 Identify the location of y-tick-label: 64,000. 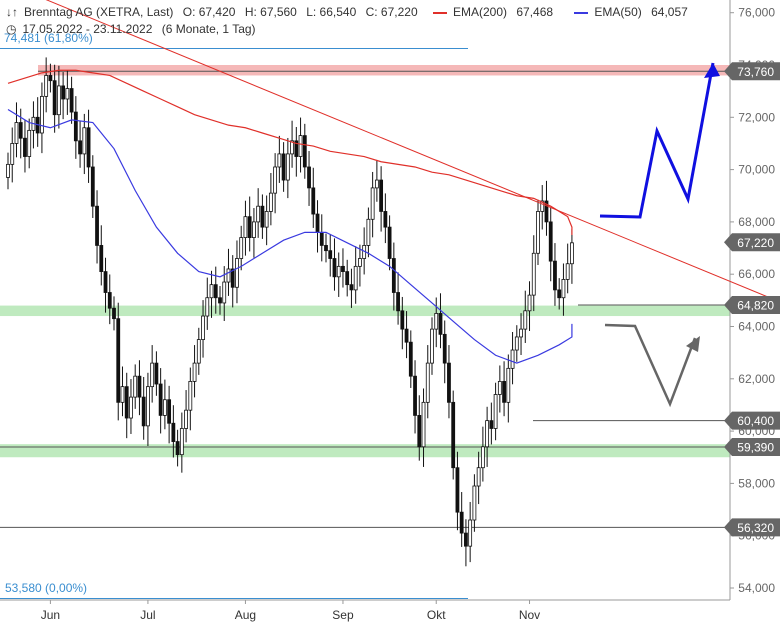
(756, 327).